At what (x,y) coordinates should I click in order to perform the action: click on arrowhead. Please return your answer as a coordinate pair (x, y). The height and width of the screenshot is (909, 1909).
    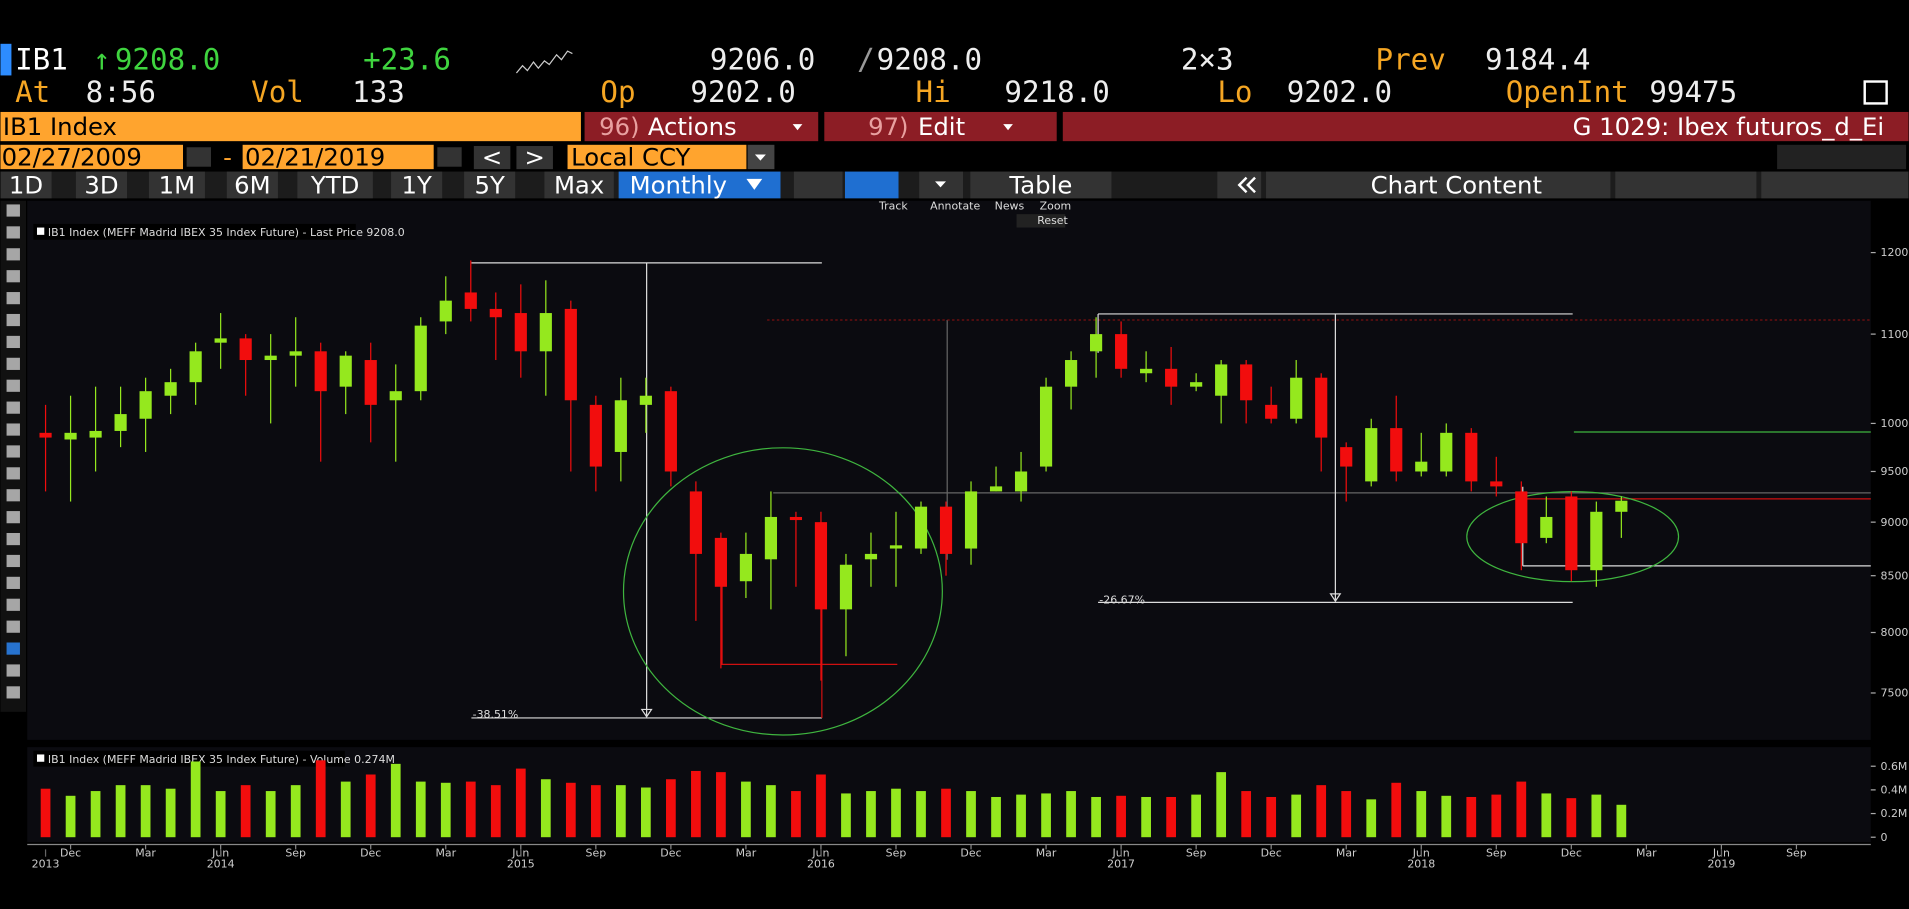
    Looking at the image, I should click on (1335, 598).